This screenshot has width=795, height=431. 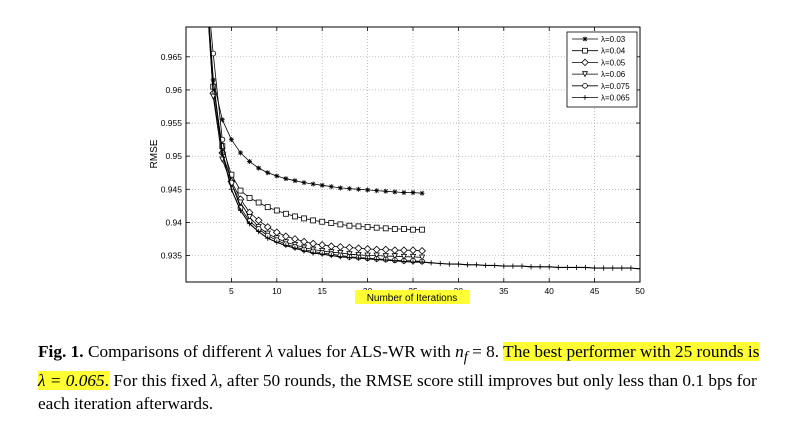 What do you see at coordinates (595, 291) in the screenshot?
I see `x-tick-label: 45` at bounding box center [595, 291].